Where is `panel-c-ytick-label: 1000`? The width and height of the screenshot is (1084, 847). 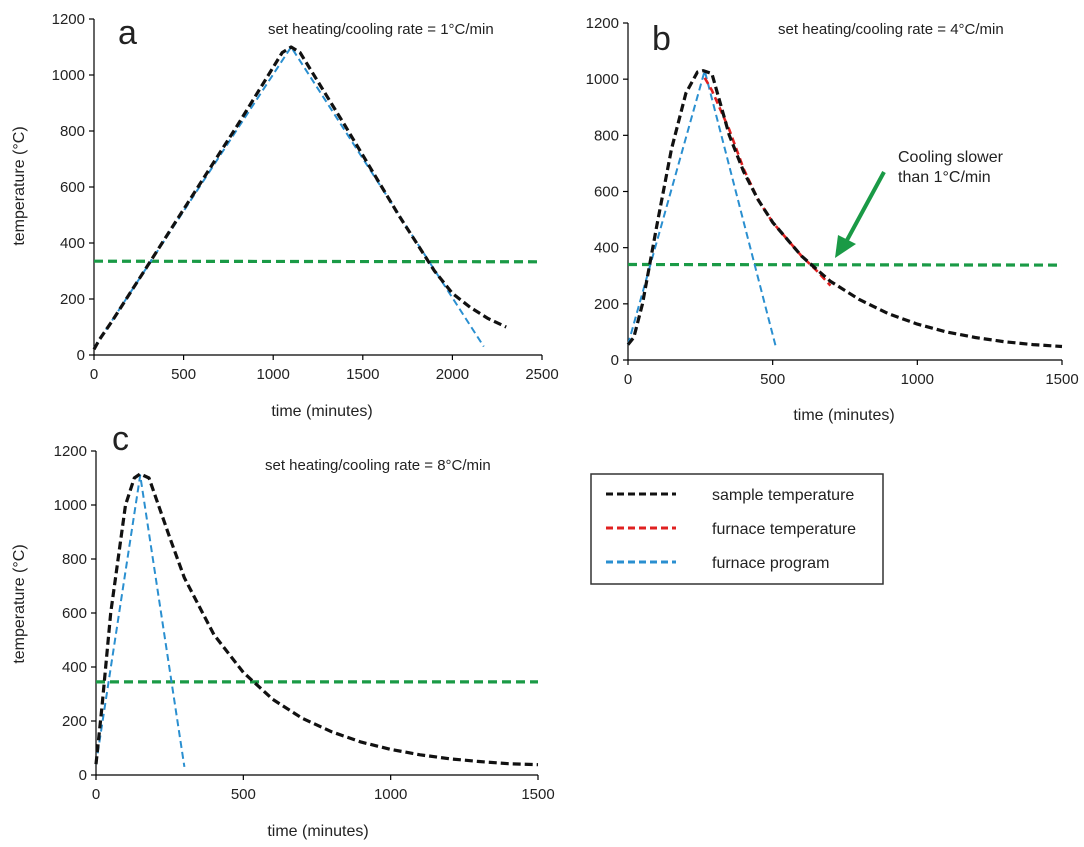 panel-c-ytick-label: 1000 is located at coordinates (70, 505).